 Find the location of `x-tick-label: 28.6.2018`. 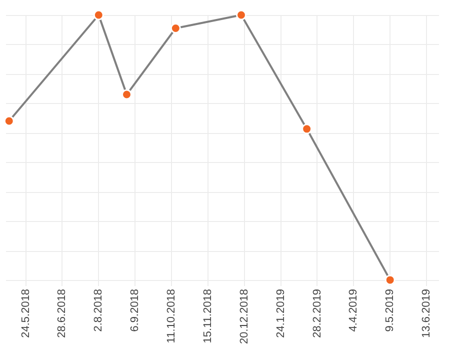

x-tick-label: 28.6.2018 is located at coordinates (62, 313).